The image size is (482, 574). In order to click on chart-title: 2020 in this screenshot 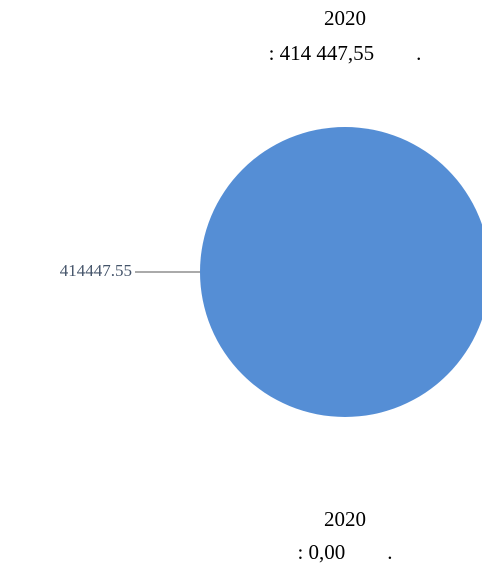, I will do `click(345, 18)`.